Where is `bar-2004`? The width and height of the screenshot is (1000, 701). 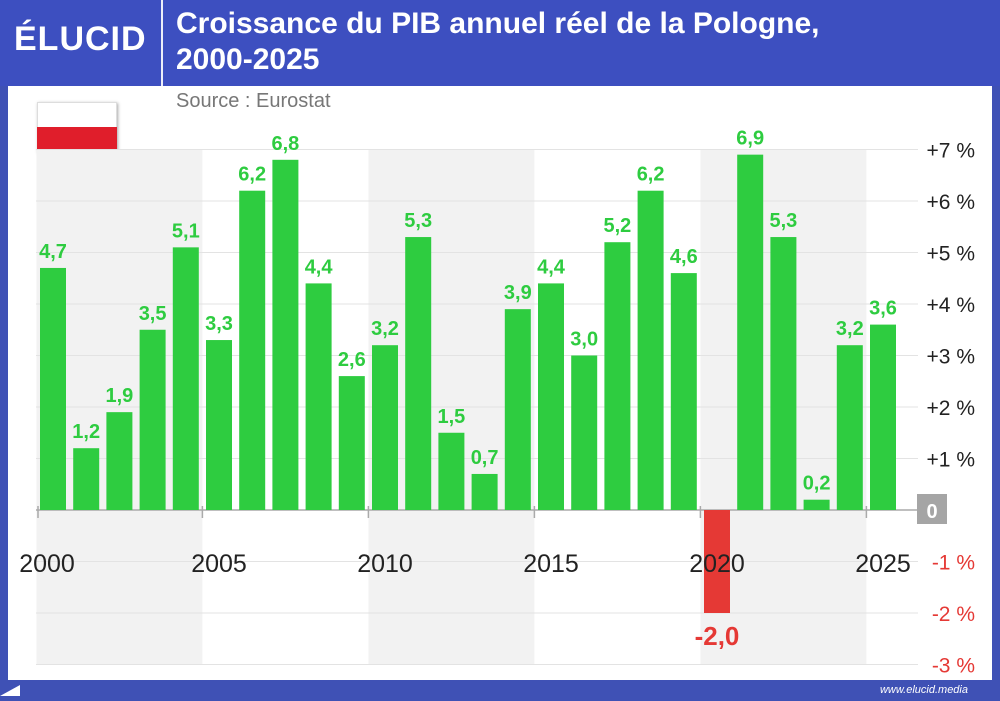
bar-2004 is located at coordinates (185, 378).